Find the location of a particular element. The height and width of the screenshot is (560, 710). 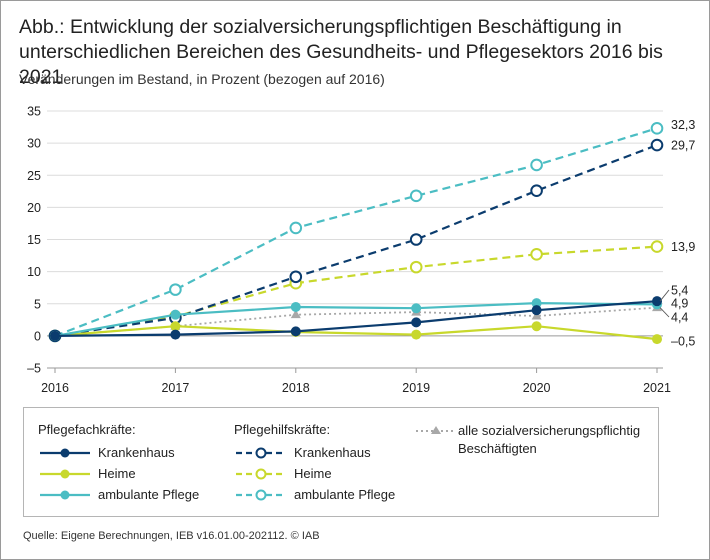

legend-label-alle-line1: alle sozialversicherungspflichtig is located at coordinates (549, 430).